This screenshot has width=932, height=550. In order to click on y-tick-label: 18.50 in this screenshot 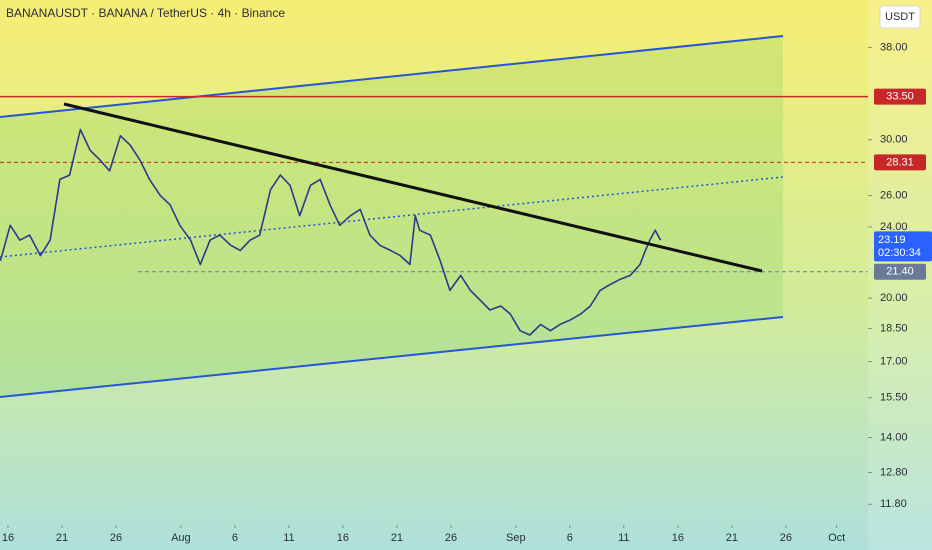, I will do `click(894, 328)`.